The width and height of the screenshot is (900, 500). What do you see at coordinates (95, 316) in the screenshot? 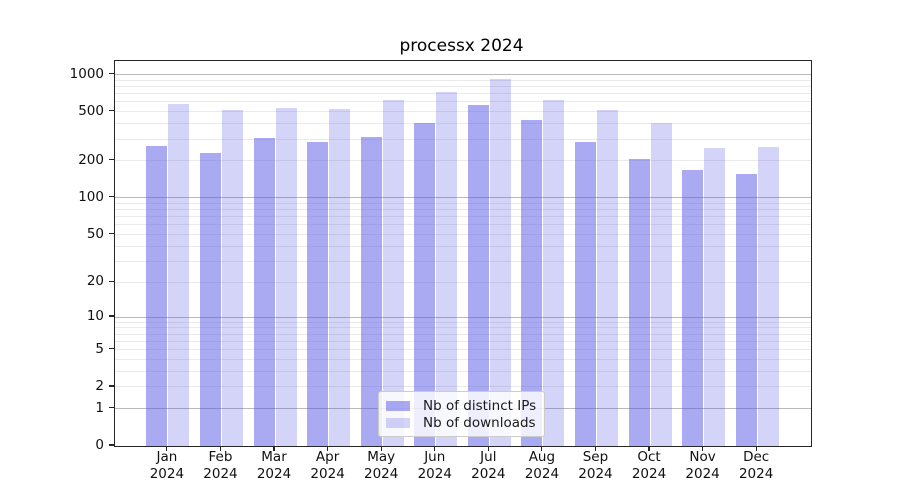
I see `y-tick-label: 10` at bounding box center [95, 316].